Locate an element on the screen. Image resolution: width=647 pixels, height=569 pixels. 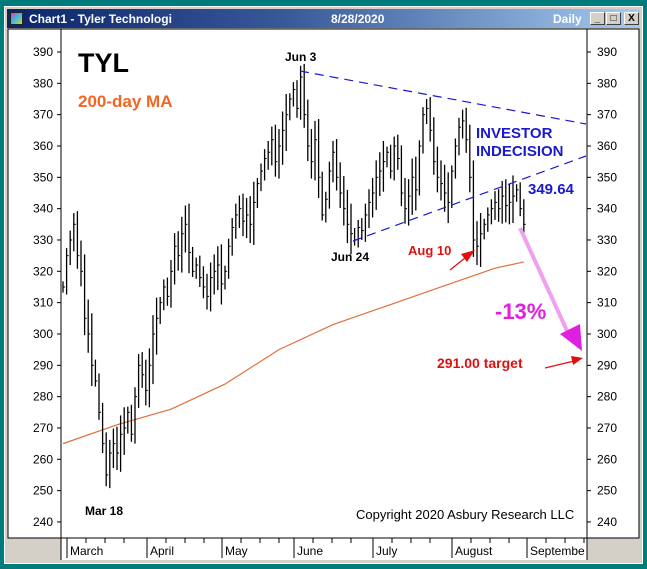
maximize-button: □ is located at coordinates (613, 18).